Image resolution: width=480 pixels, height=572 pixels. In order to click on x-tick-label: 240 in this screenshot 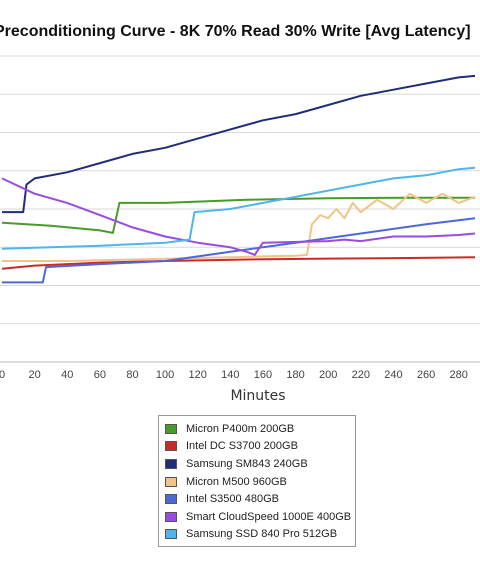, I will do `click(393, 375)`.